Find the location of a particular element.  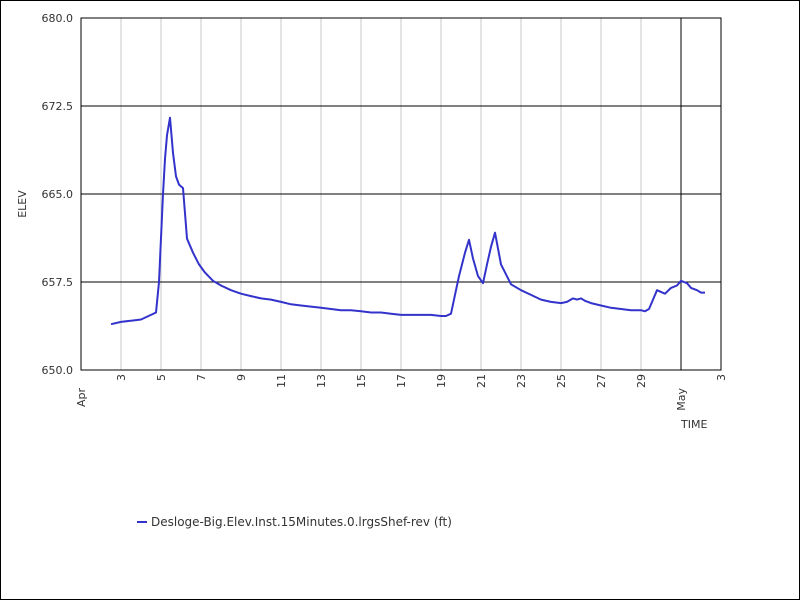

x-tick-label: 27 is located at coordinates (601, 381).